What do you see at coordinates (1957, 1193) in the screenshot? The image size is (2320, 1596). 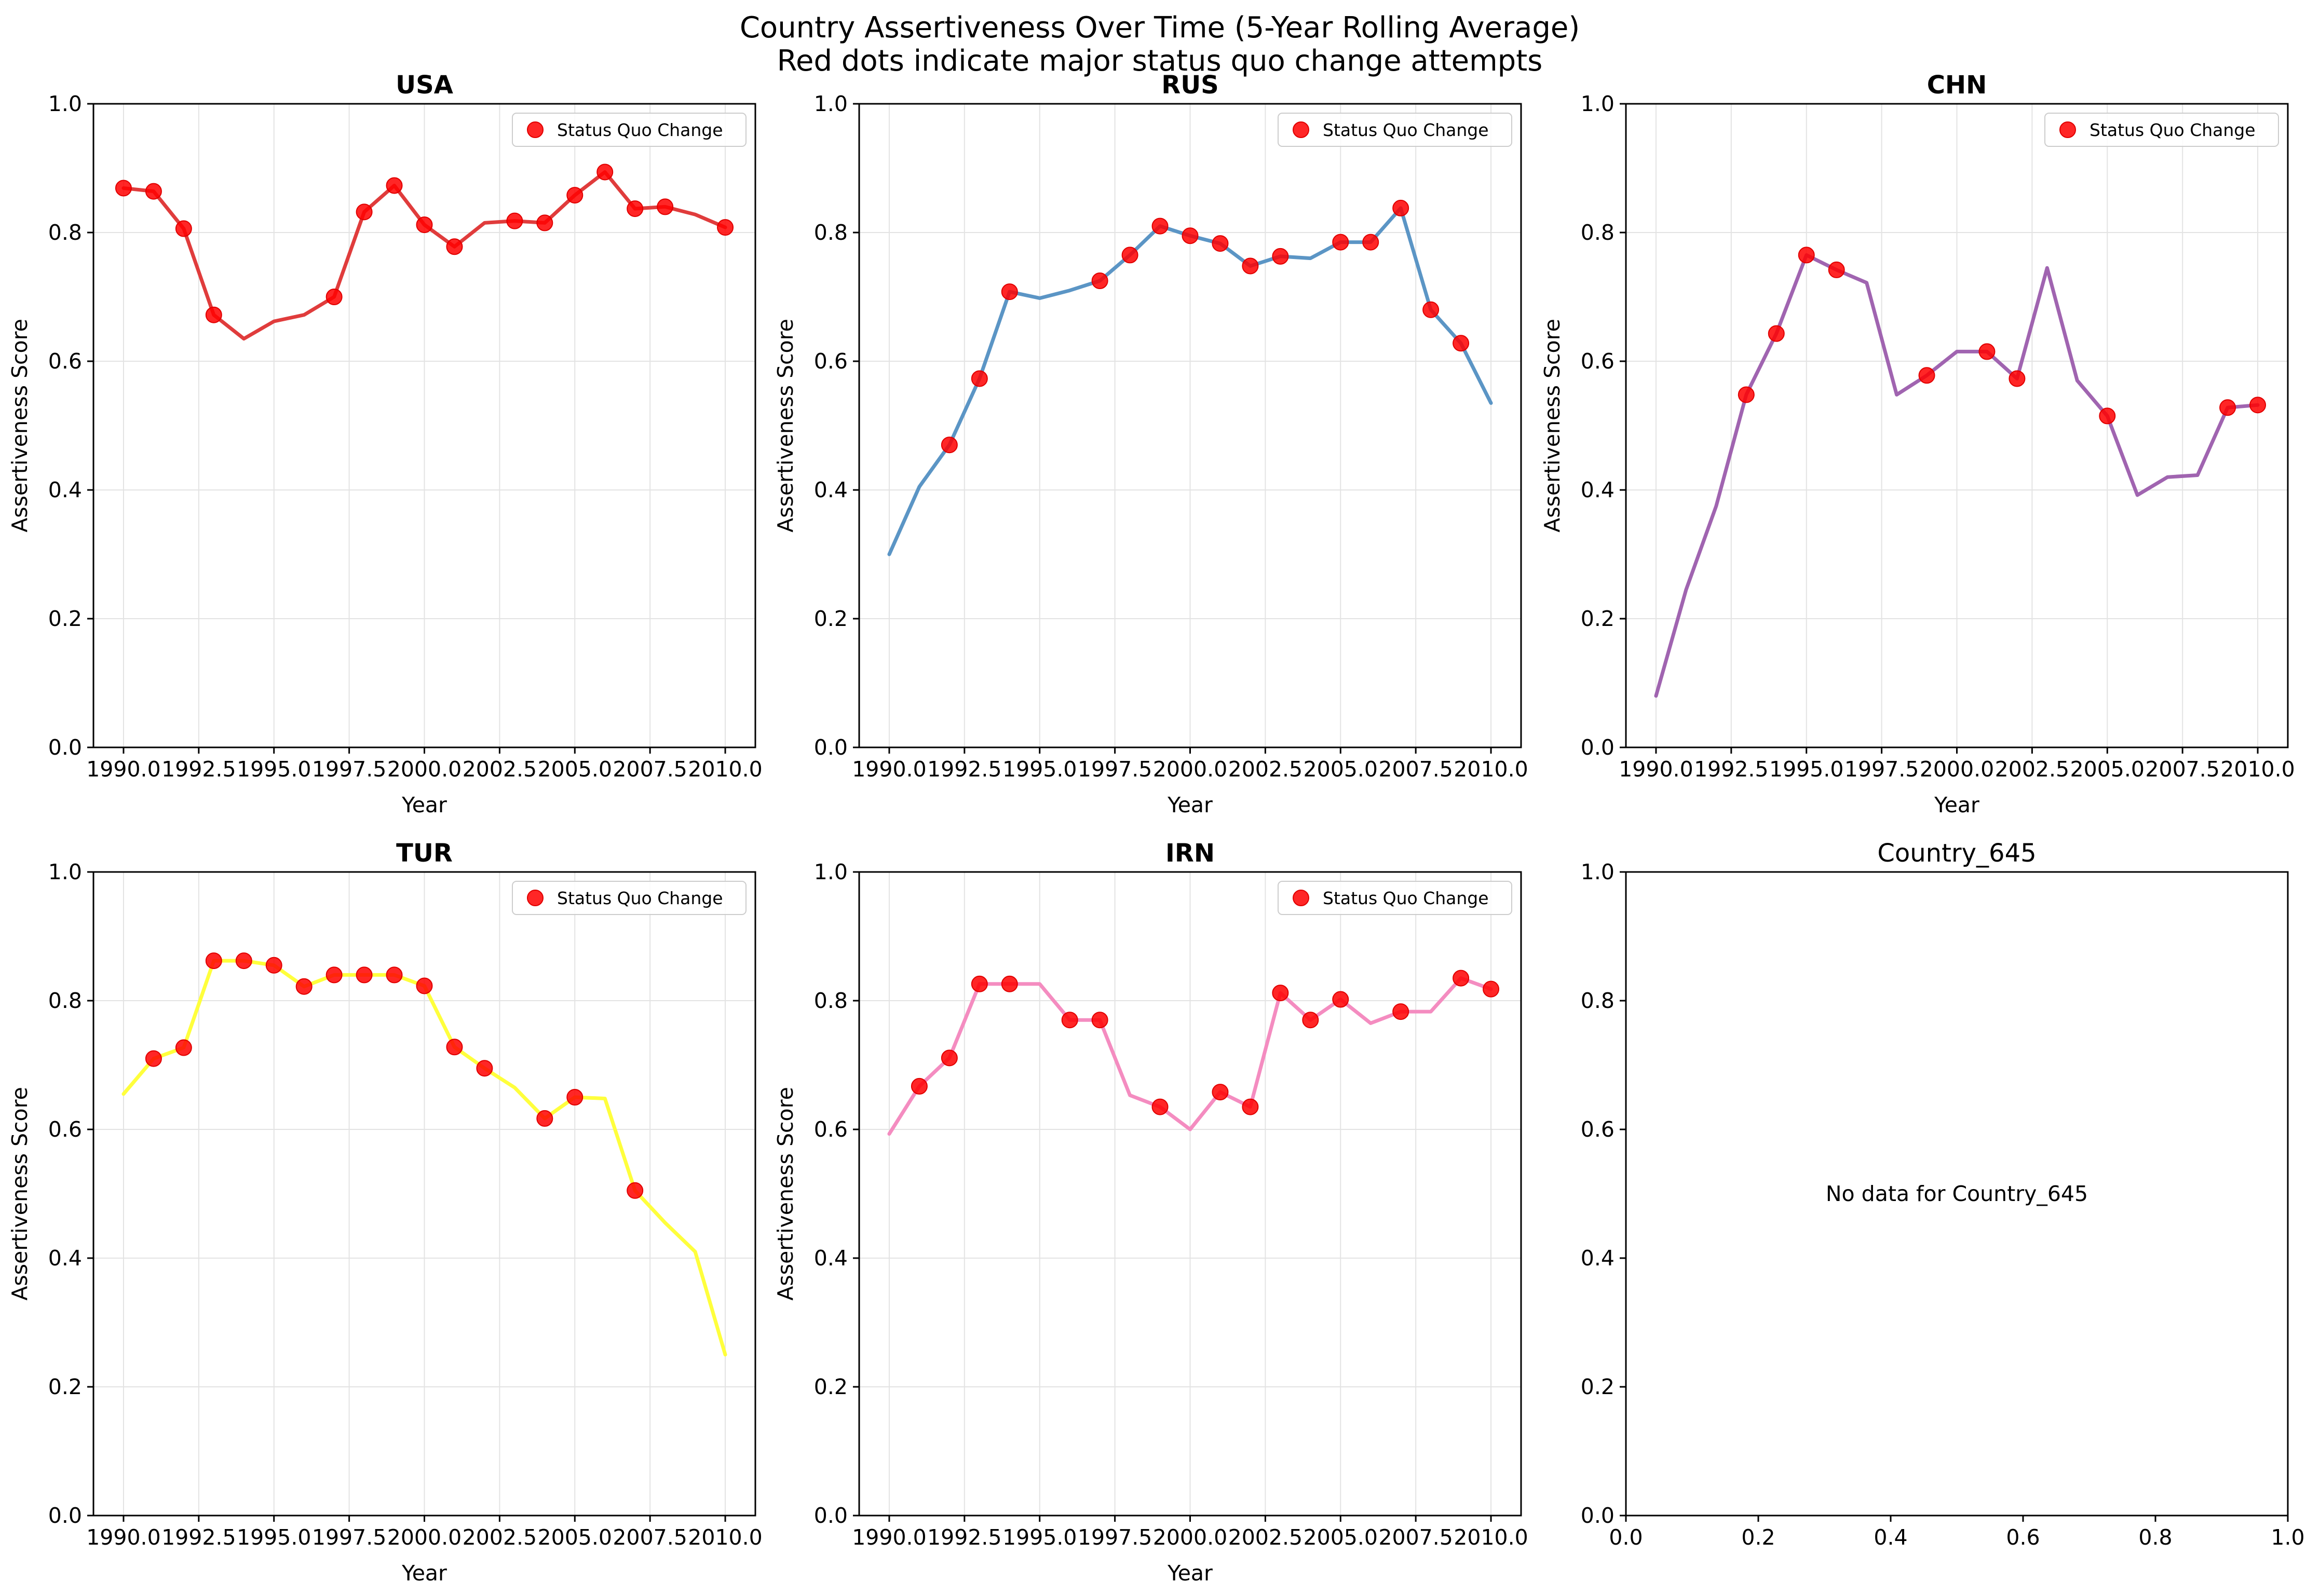 I see `no-data-note: No data for Country_645` at bounding box center [1957, 1193].